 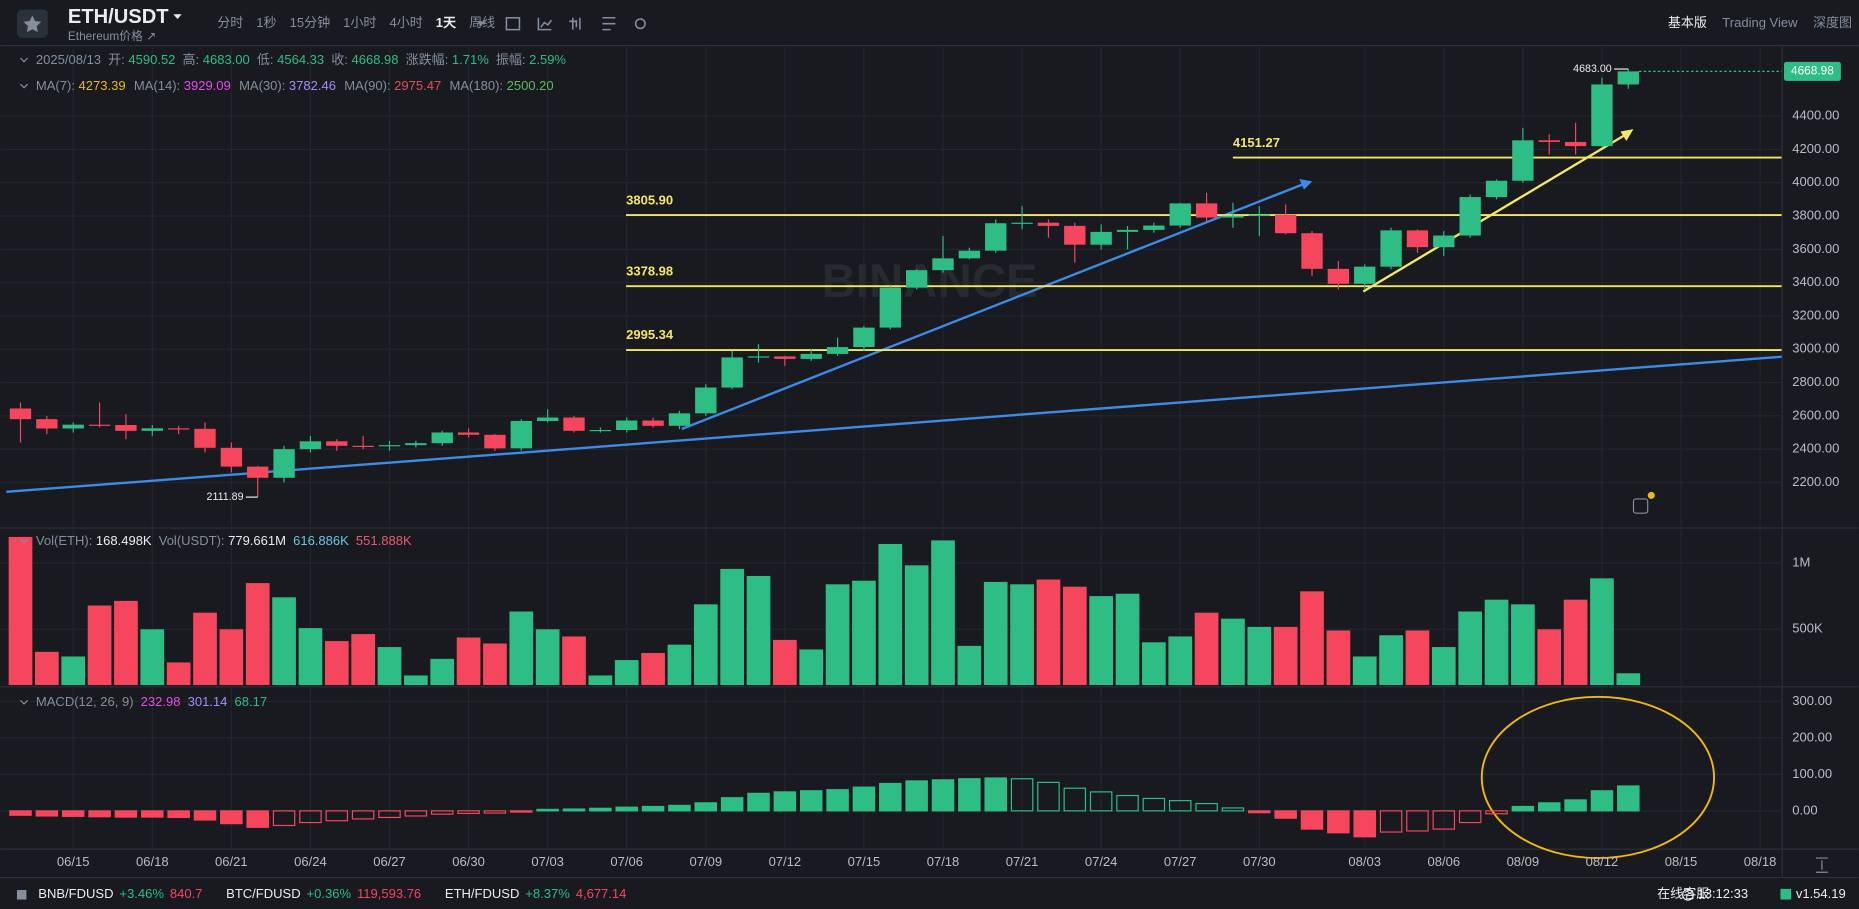 What do you see at coordinates (310, 861) in the screenshot?
I see `x-tick-label: 06/24` at bounding box center [310, 861].